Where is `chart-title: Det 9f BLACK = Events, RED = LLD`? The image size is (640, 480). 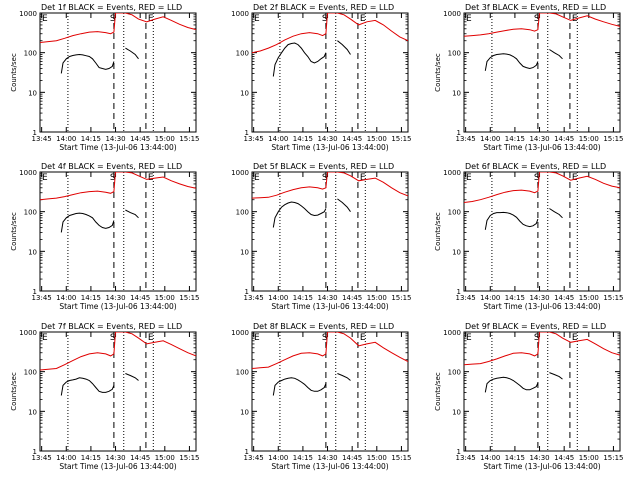 chart-title: Det 9f BLACK = Events, RED = LLD is located at coordinates (535, 326).